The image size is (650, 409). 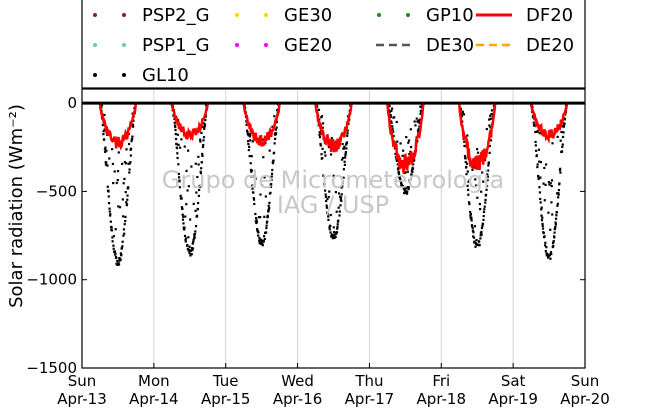 I want to click on y-axis-label: Solar radiation (Wm⁻²), so click(x=16, y=206).